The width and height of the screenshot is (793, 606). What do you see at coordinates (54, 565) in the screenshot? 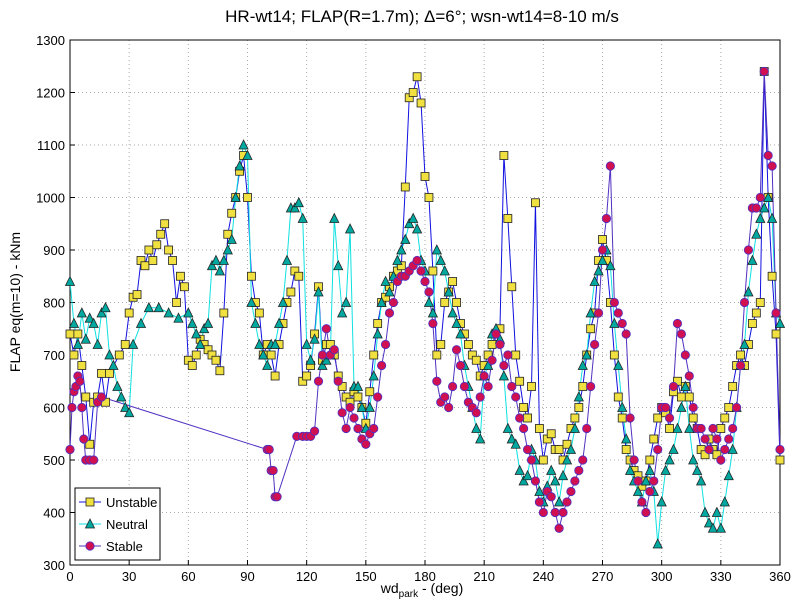
I see `y-tick-label: 300` at bounding box center [54, 565].